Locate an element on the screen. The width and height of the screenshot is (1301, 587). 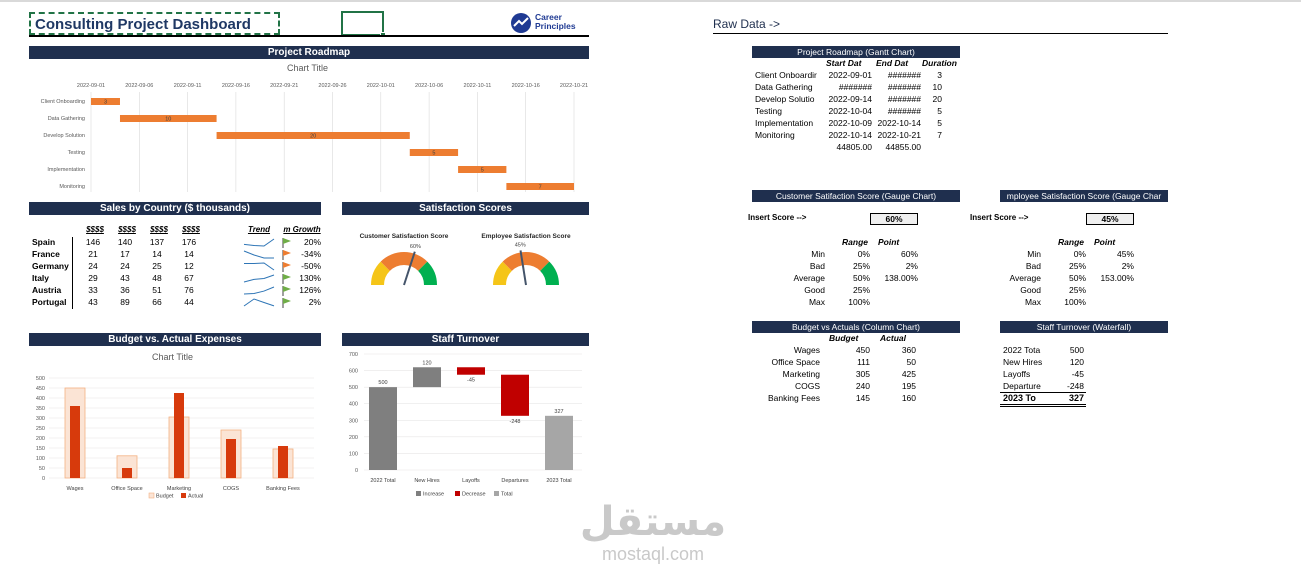
raw-gantt-task: Develop Solutio is located at coordinates (785, 99).